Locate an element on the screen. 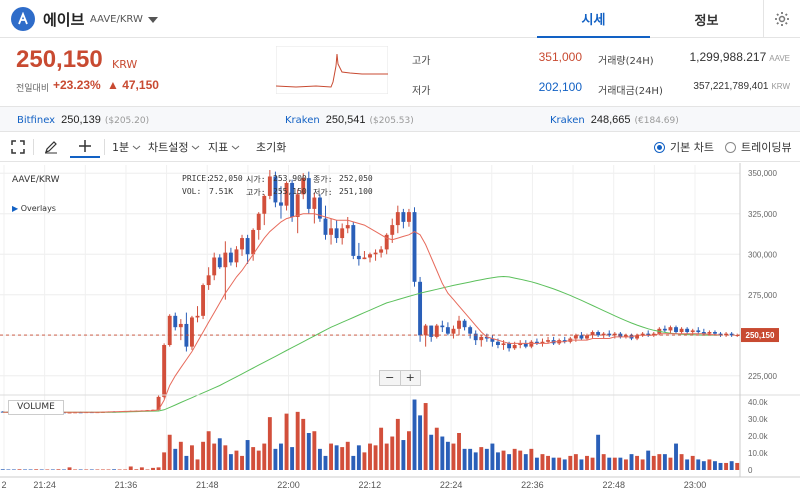  prev-day-label: 전일대비 is located at coordinates (33, 89).